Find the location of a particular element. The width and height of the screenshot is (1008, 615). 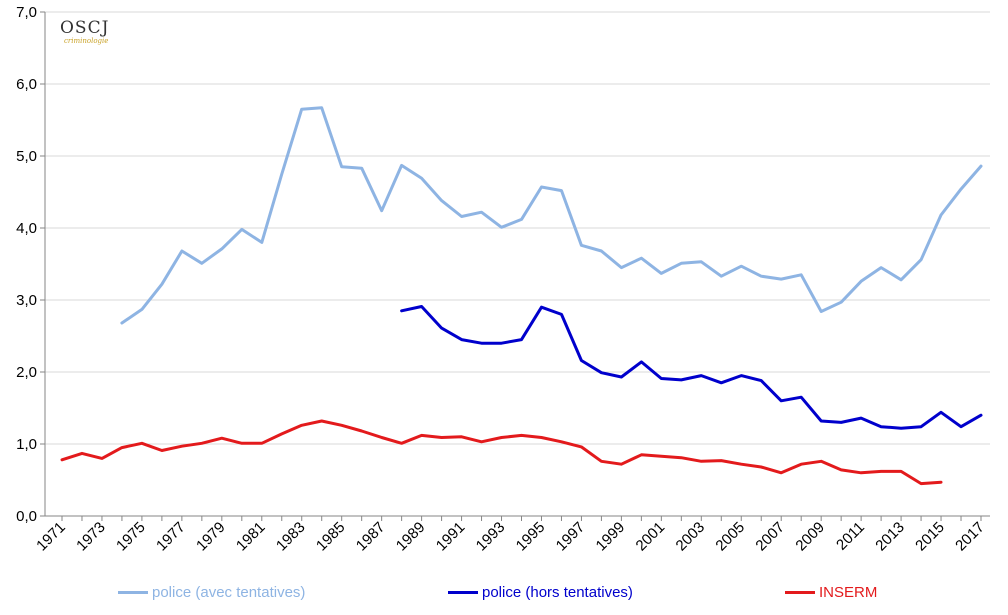

y-axis-ticks: 0,0 1,0 2,0 3,0 4,0 5,0 6,0 7,0 is located at coordinates (26, 264).